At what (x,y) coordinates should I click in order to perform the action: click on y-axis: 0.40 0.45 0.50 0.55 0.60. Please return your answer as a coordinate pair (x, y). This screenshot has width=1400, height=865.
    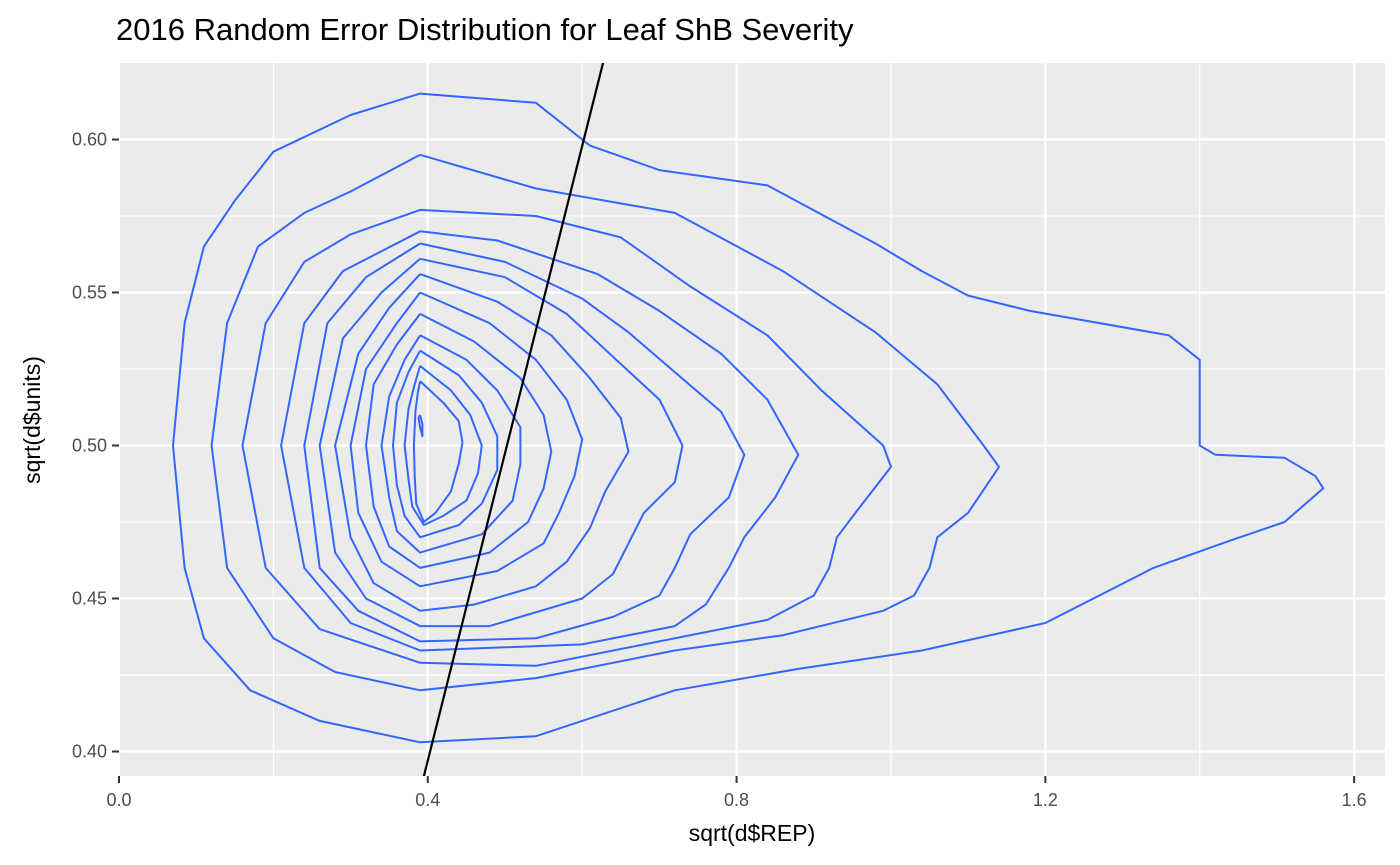
    Looking at the image, I should click on (95, 446).